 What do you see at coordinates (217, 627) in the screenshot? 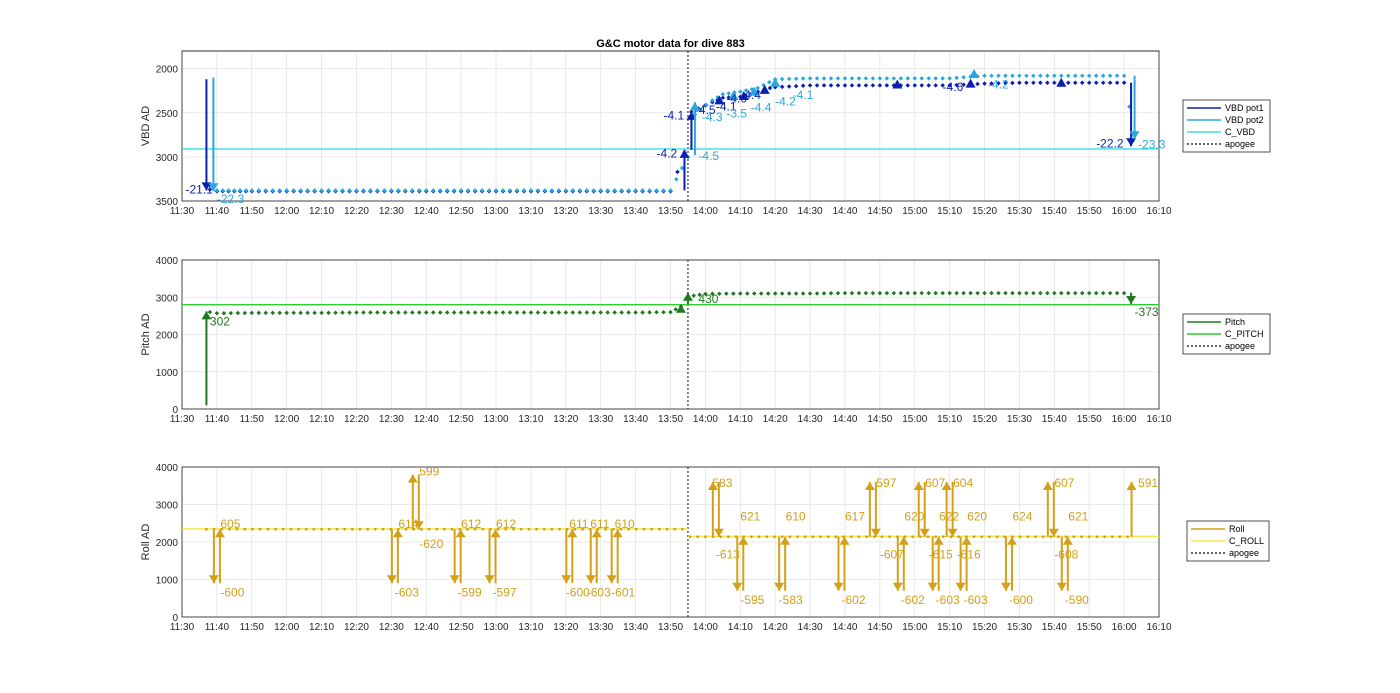
I see `x-tick-label: 11:40` at bounding box center [217, 627].